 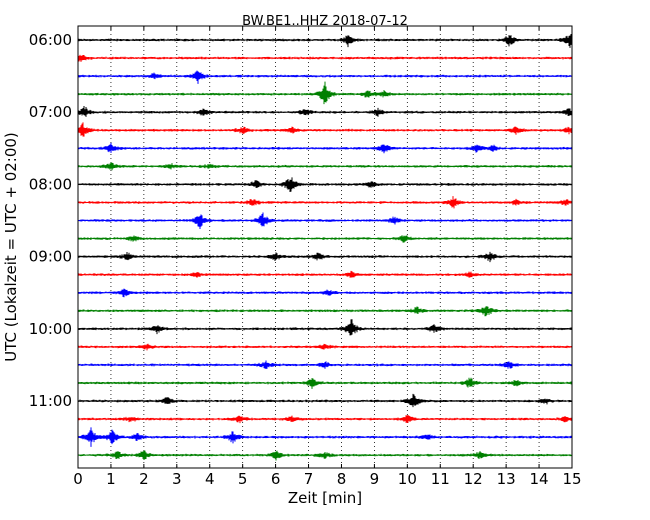 What do you see at coordinates (506, 479) in the screenshot?
I see `x-tick-label: 13` at bounding box center [506, 479].